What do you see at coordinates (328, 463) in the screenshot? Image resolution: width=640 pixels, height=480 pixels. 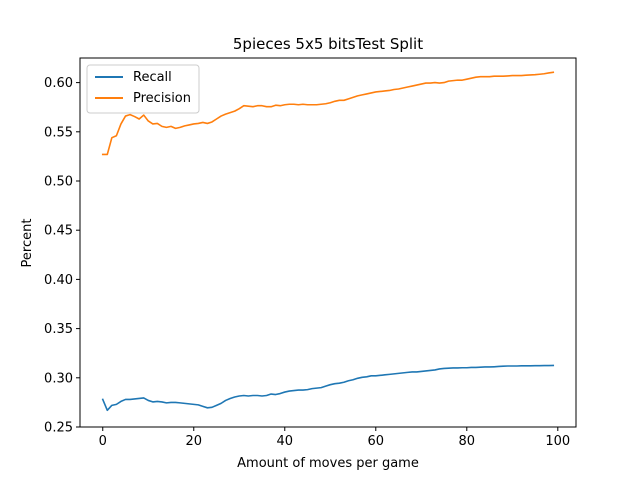 I see `x-axis-label: Amount of moves per game` at bounding box center [328, 463].